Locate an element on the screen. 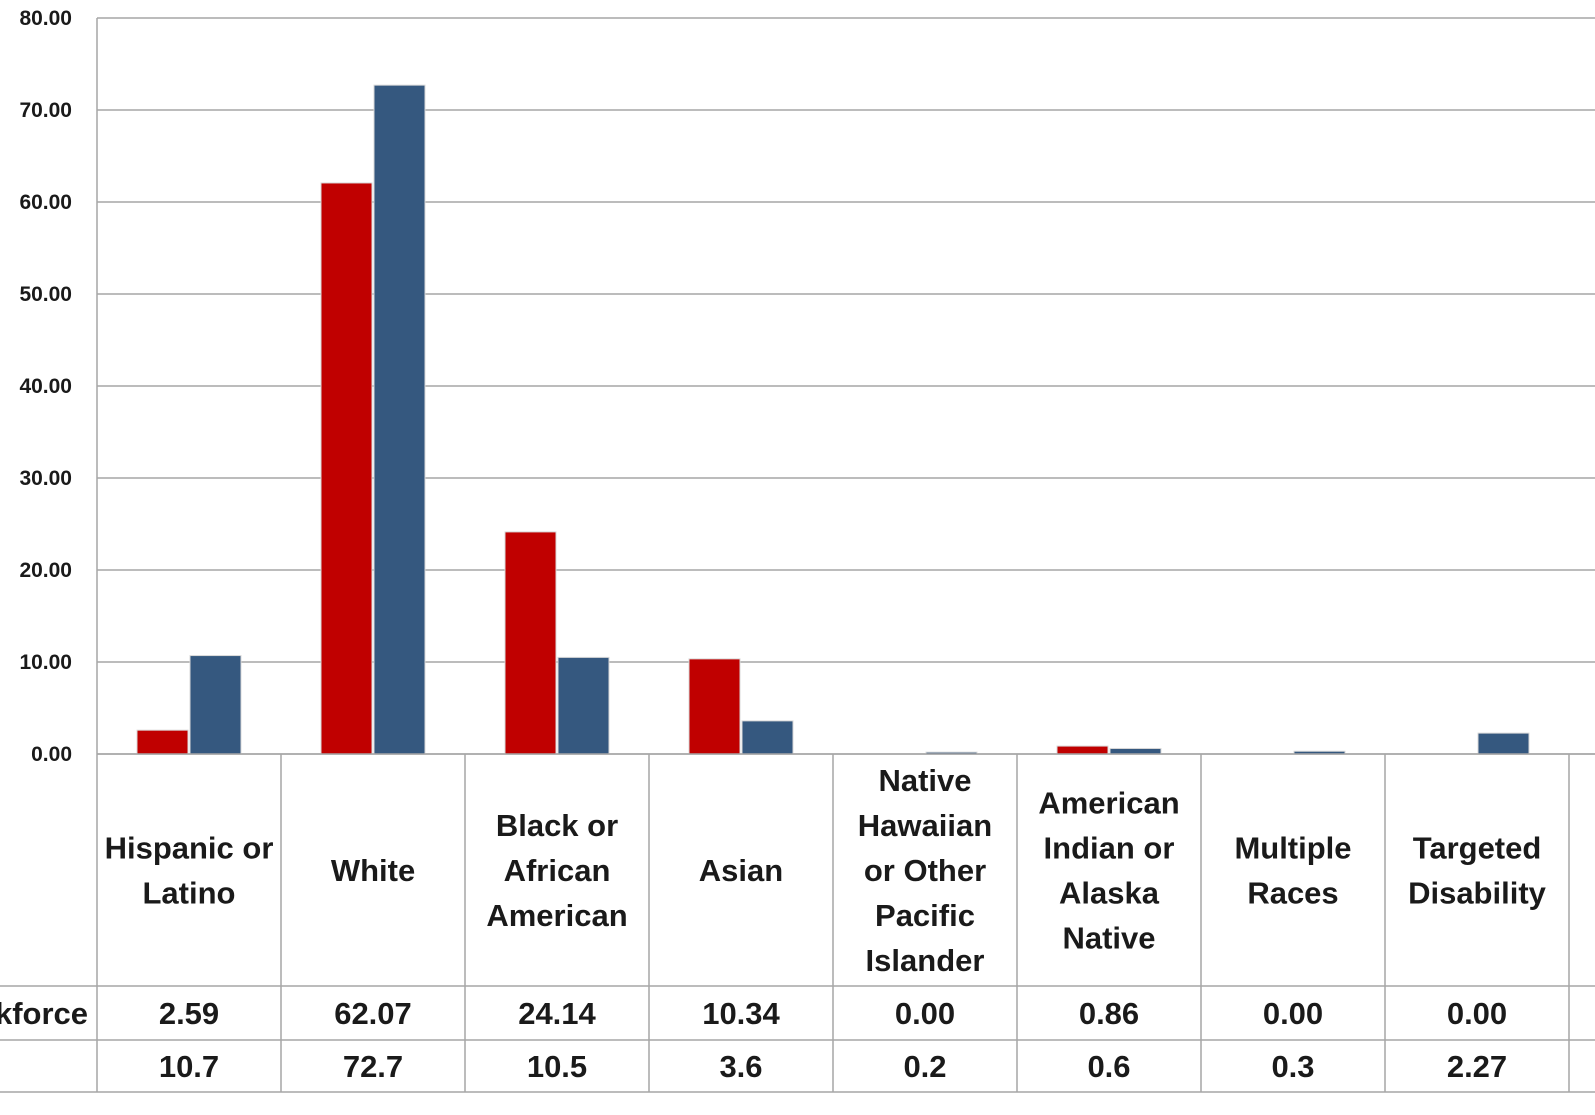 The height and width of the screenshot is (1115, 1595). y-tick-label: 0.00 is located at coordinates (51, 754).